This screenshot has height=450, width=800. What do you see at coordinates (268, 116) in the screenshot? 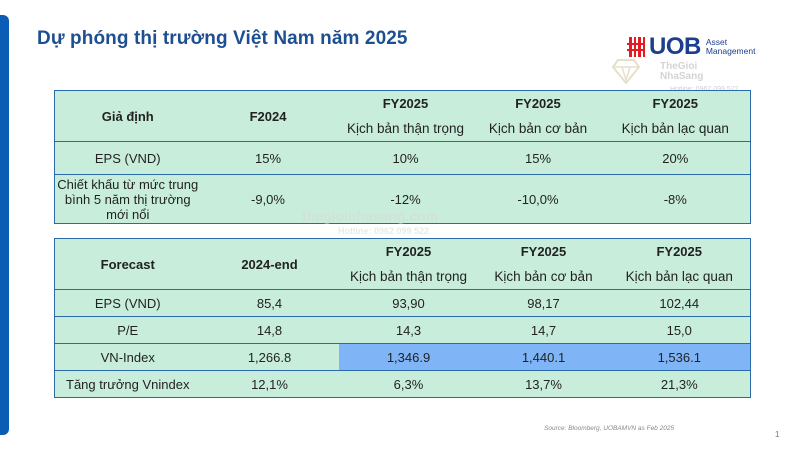
I see `header-cell: F2024` at bounding box center [268, 116].